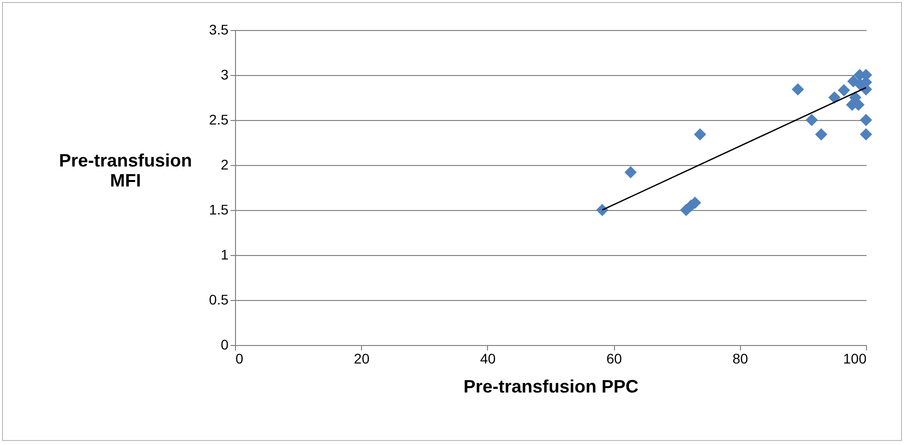 The height and width of the screenshot is (445, 906). Describe the element at coordinates (488, 358) in the screenshot. I see `x-tick-label: 40` at that location.